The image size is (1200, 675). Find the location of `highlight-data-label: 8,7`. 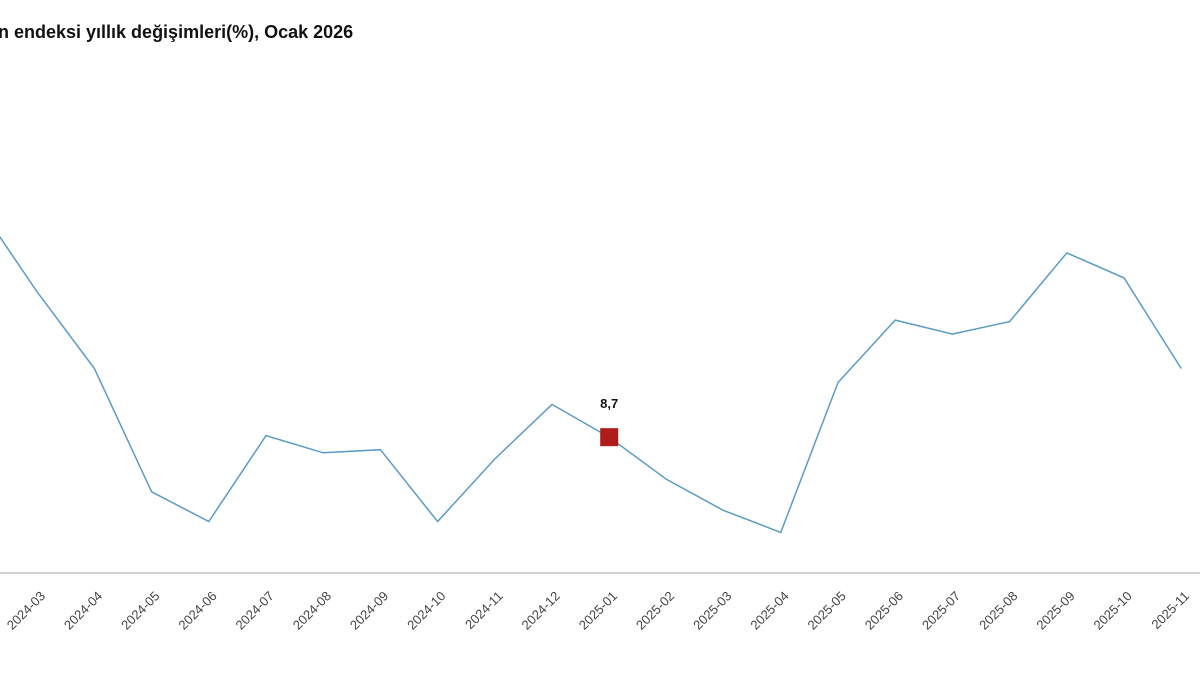

highlight-data-label: 8,7 is located at coordinates (609, 403).